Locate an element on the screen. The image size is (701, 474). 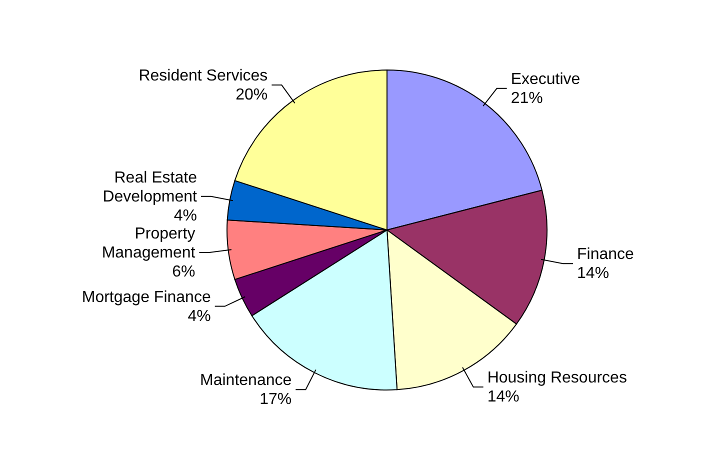
slice-label: Resident Services is located at coordinates (203, 76).